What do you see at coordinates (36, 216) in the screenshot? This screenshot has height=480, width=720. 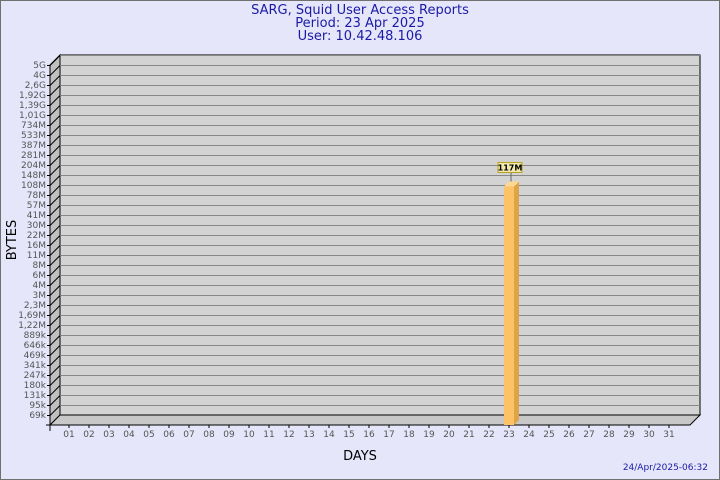 I see `y-tick-label: 41M` at bounding box center [36, 216].